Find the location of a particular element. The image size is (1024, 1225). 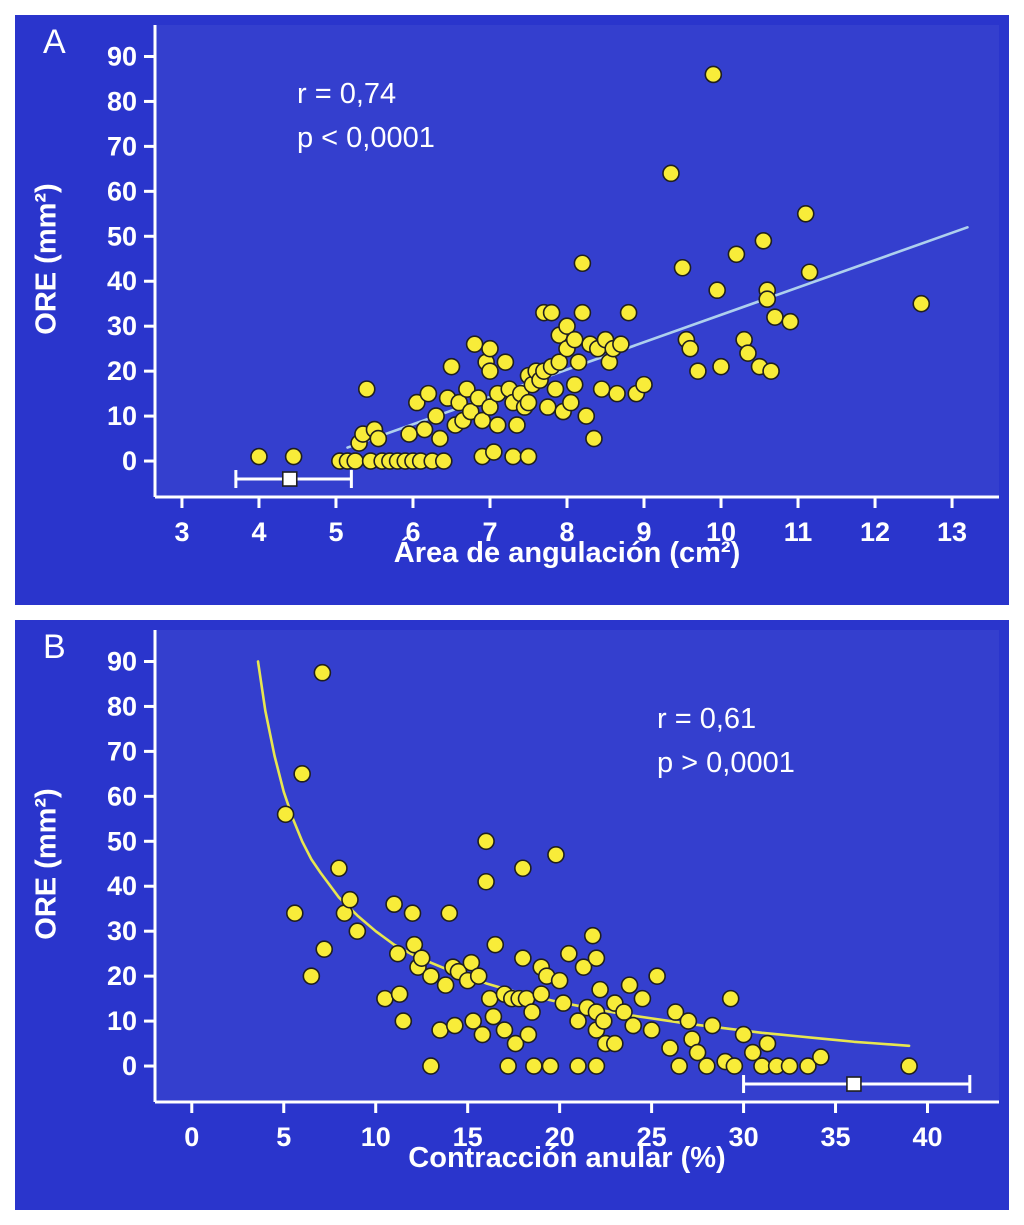

svg-text: 25 is located at coordinates (652, 1137).